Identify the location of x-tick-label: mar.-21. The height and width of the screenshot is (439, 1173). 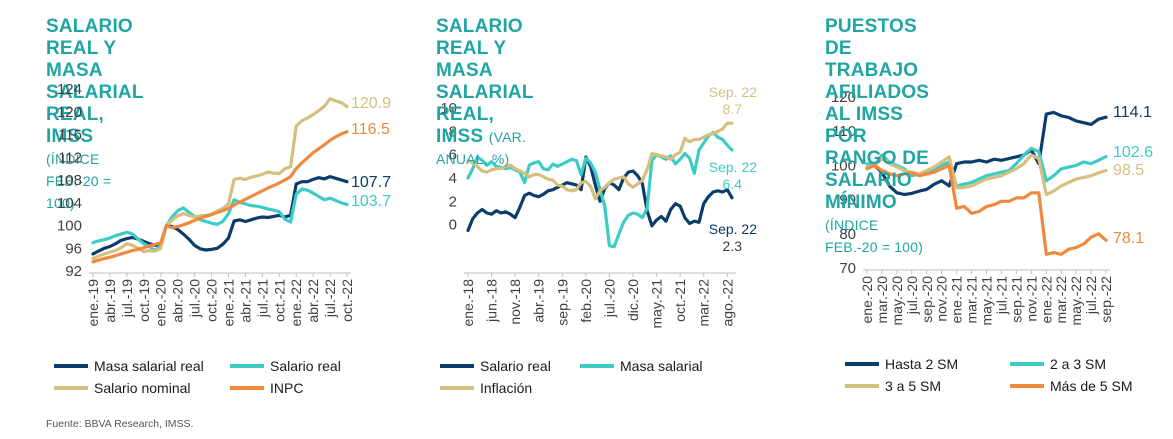
(972, 300).